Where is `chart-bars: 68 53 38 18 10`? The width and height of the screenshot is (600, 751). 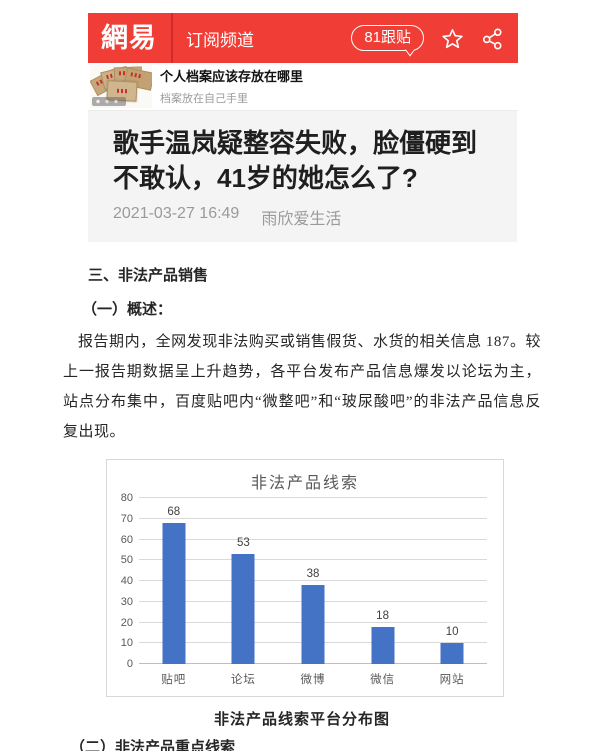
chart-bars: 68 53 38 18 10 is located at coordinates (313, 581).